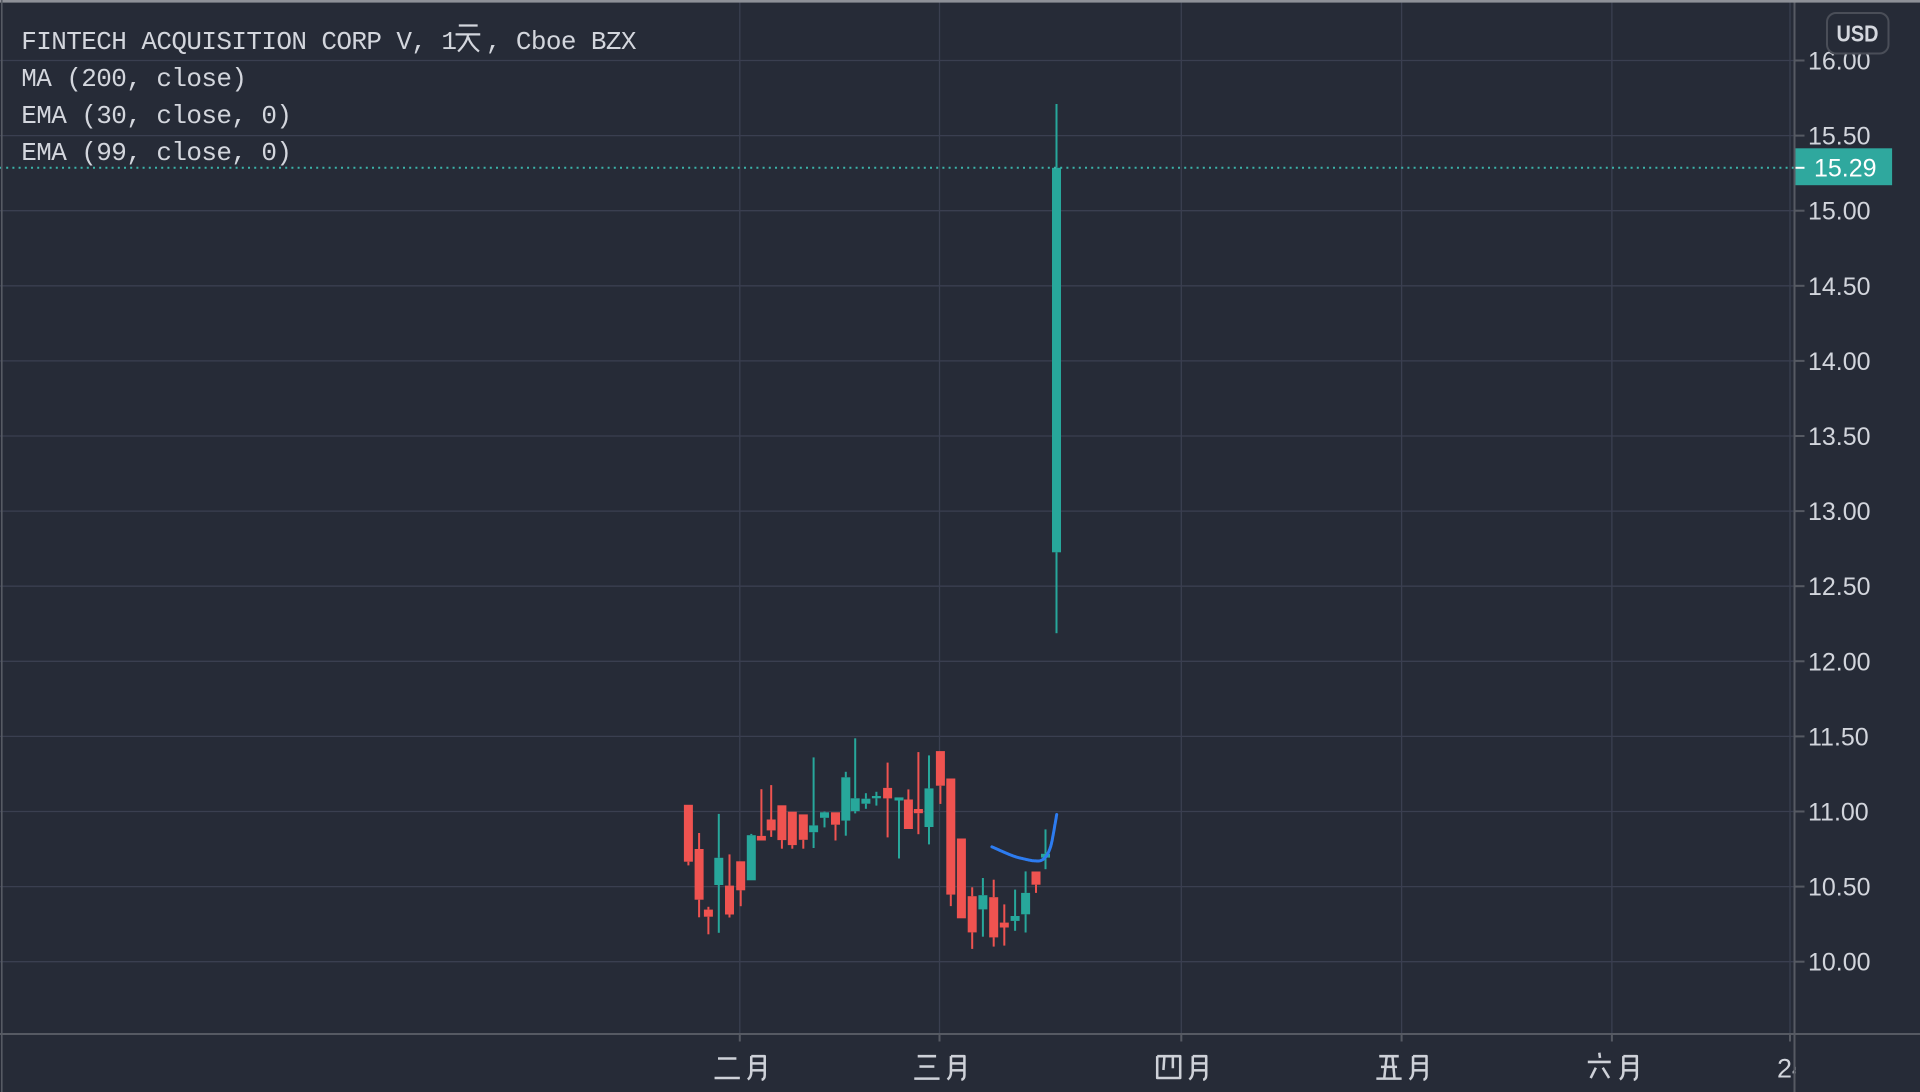 This screenshot has width=1920, height=1092. Describe the element at coordinates (1839, 362) in the screenshot. I see `svg-text: 14.00` at that location.